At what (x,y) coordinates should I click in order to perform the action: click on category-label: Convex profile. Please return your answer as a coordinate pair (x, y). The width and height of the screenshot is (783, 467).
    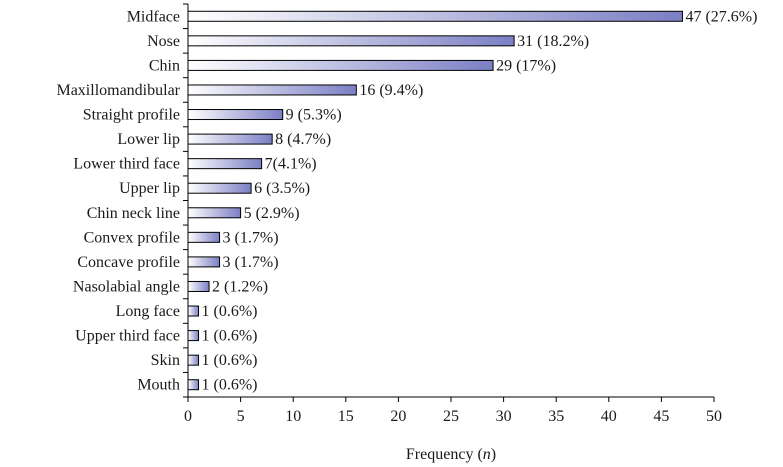
    Looking at the image, I should click on (132, 237).